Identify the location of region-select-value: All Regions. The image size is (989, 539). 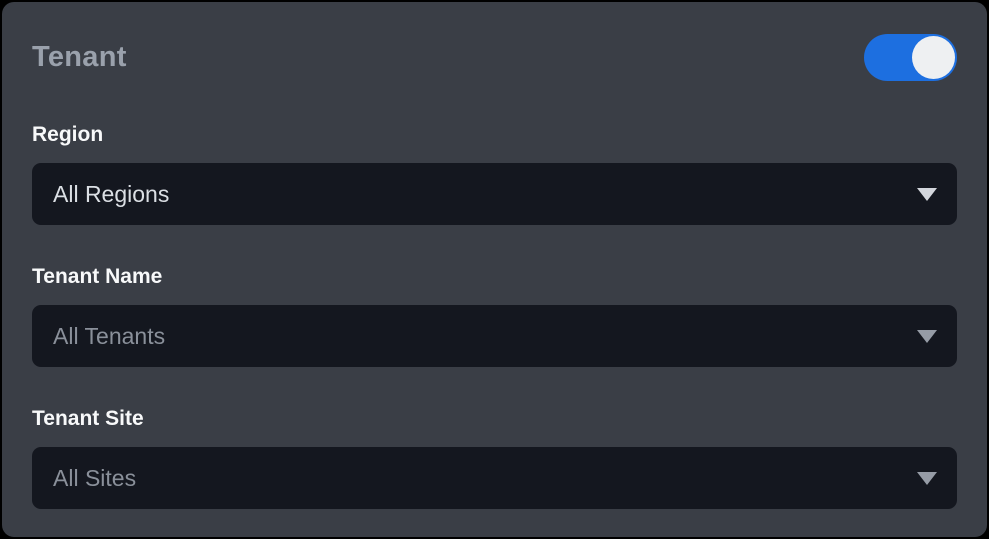
(111, 193).